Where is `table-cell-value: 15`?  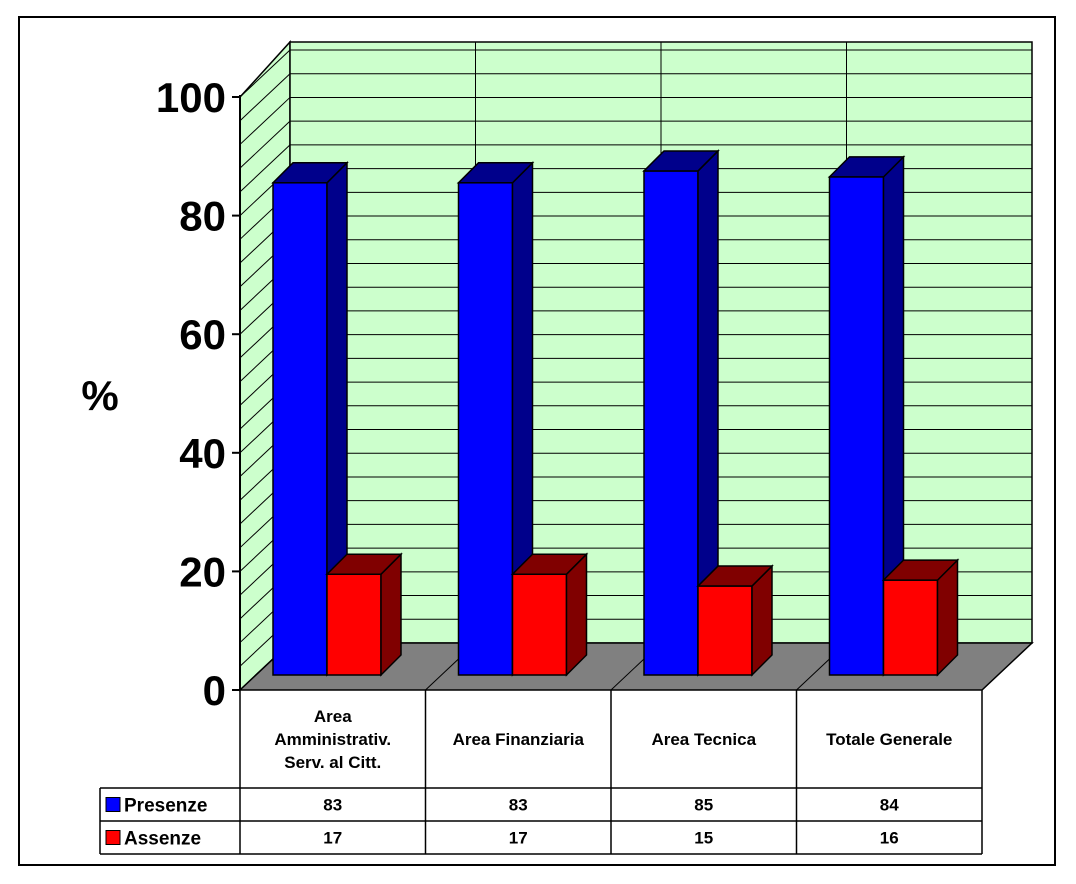 table-cell-value: 15 is located at coordinates (703, 838).